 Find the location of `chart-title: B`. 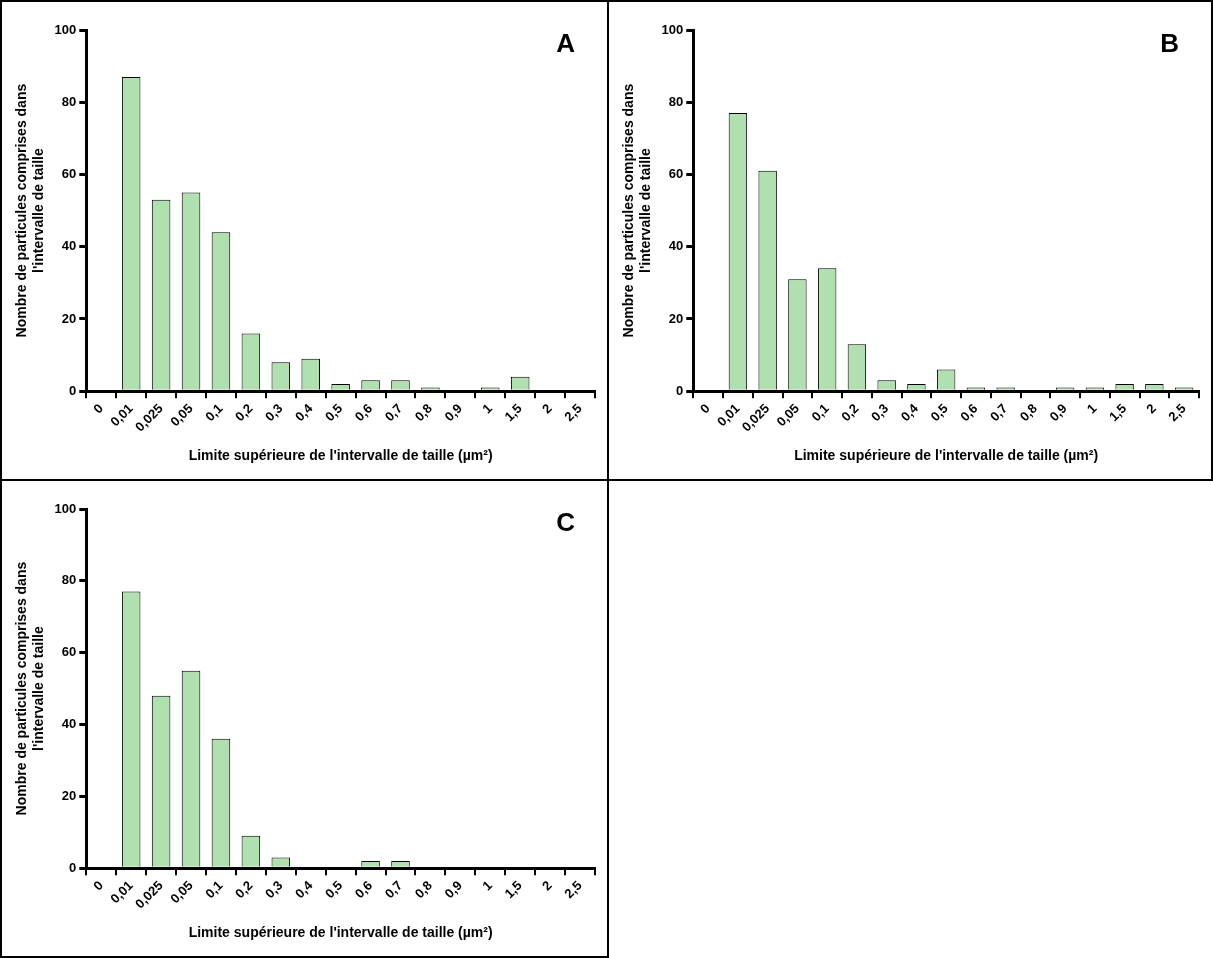

chart-title: B is located at coordinates (1169, 43).